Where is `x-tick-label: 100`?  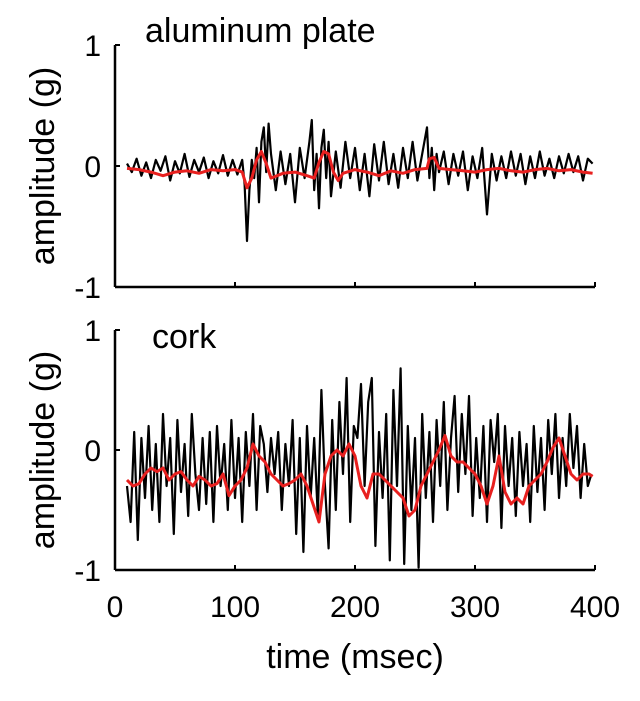
x-tick-label: 100 is located at coordinates (235, 607).